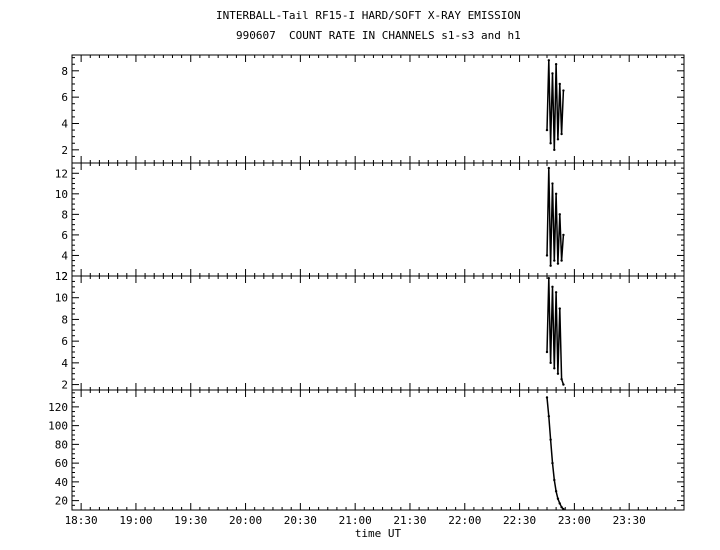 The height and width of the screenshot is (550, 720). Describe the element at coordinates (519, 520) in the screenshot. I see `x-tick-label: 22:30` at that location.